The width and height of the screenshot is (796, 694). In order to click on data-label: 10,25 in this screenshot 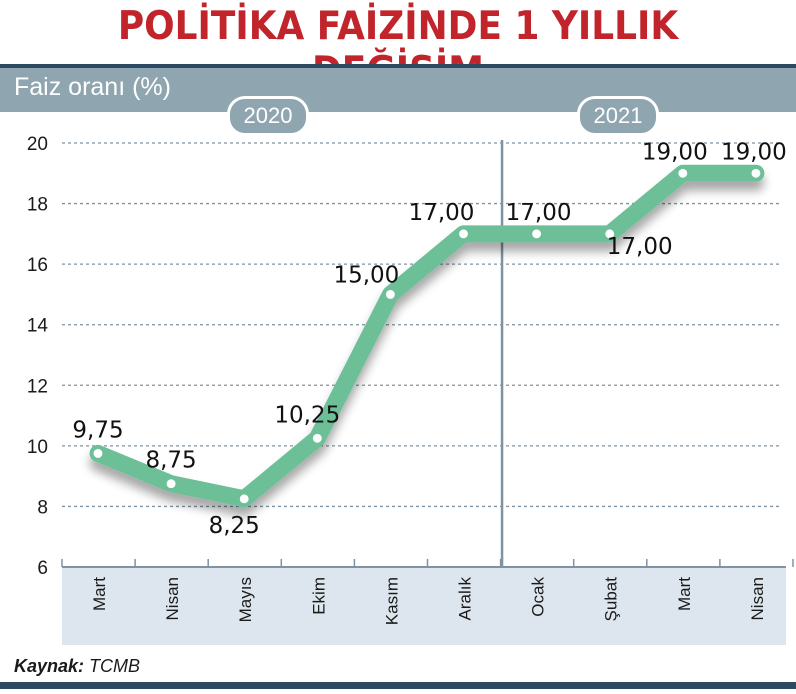, I will do `click(307, 415)`.